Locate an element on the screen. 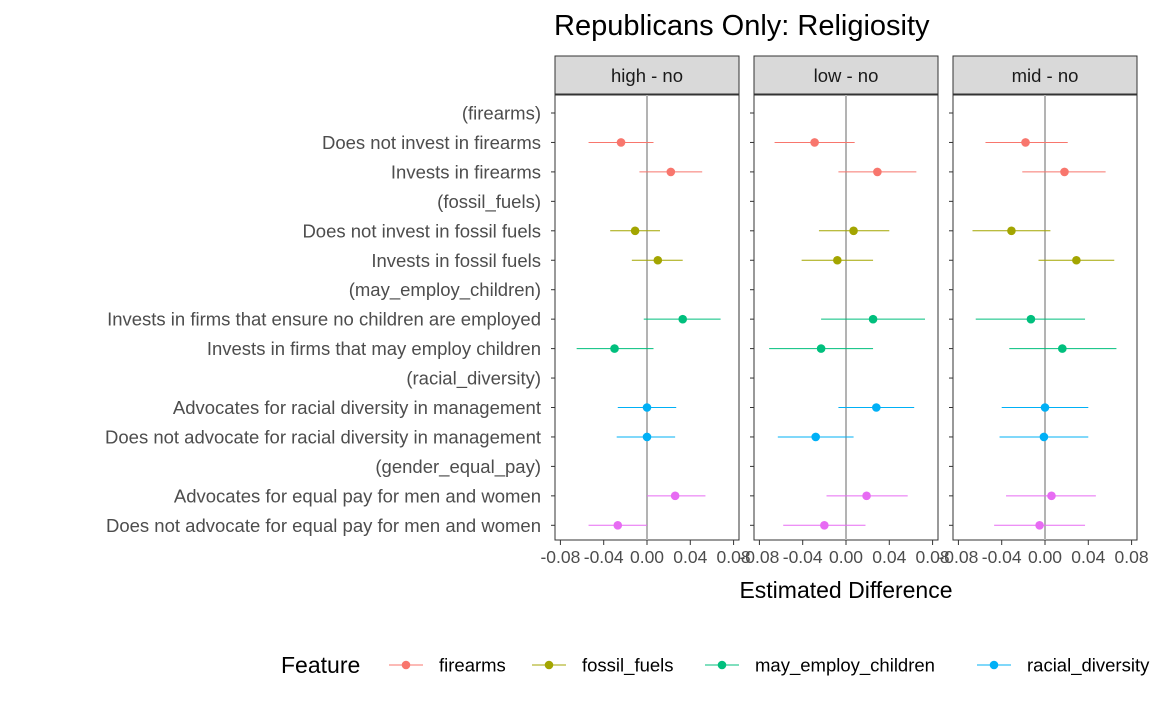 Image resolution: width=1152 pixels, height=711 pixels. facet-strip-label: low - no is located at coordinates (846, 75).